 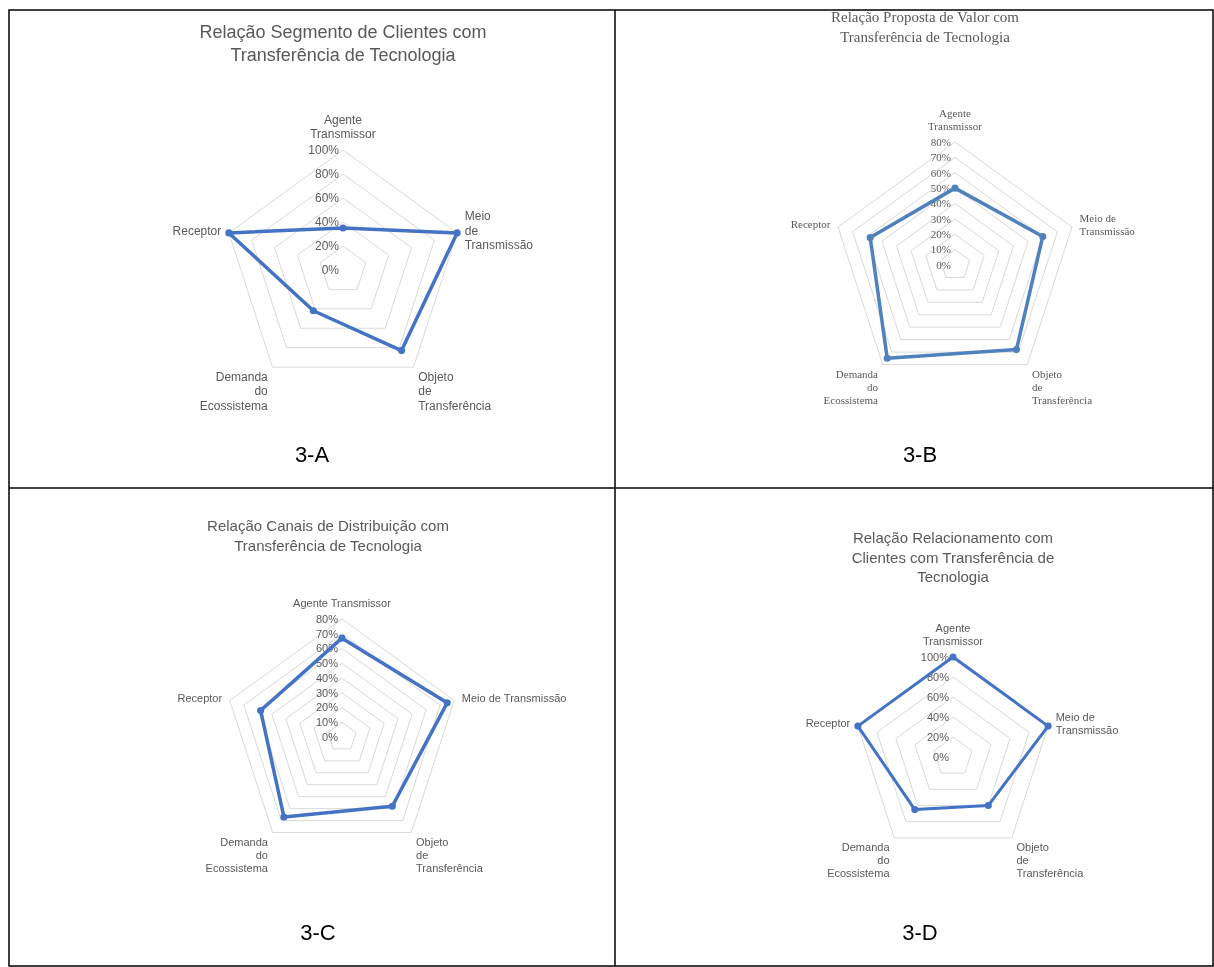 What do you see at coordinates (940, 187) in the screenshot?
I see `y-tick-label: 50%` at bounding box center [940, 187].